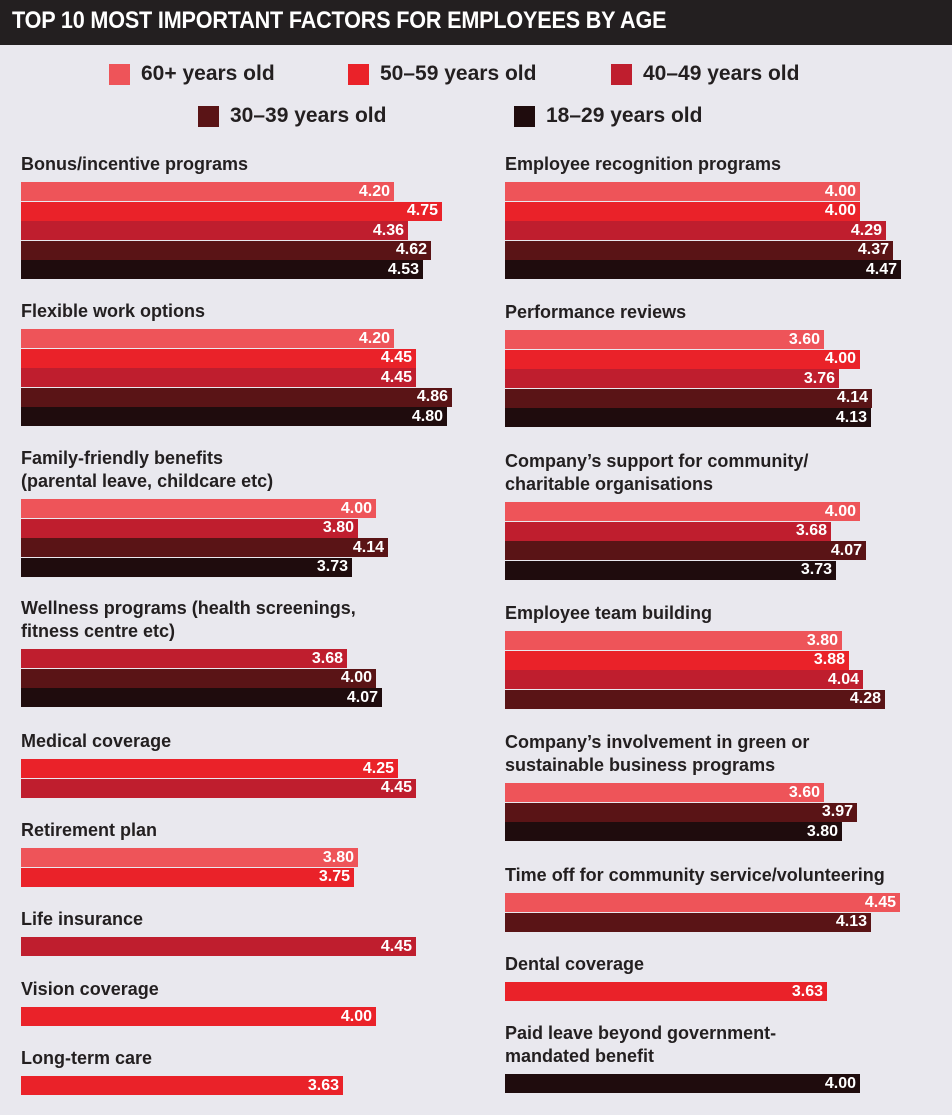 The height and width of the screenshot is (1115, 952). I want to click on bar-value-label: 3.63, so click(807, 991).